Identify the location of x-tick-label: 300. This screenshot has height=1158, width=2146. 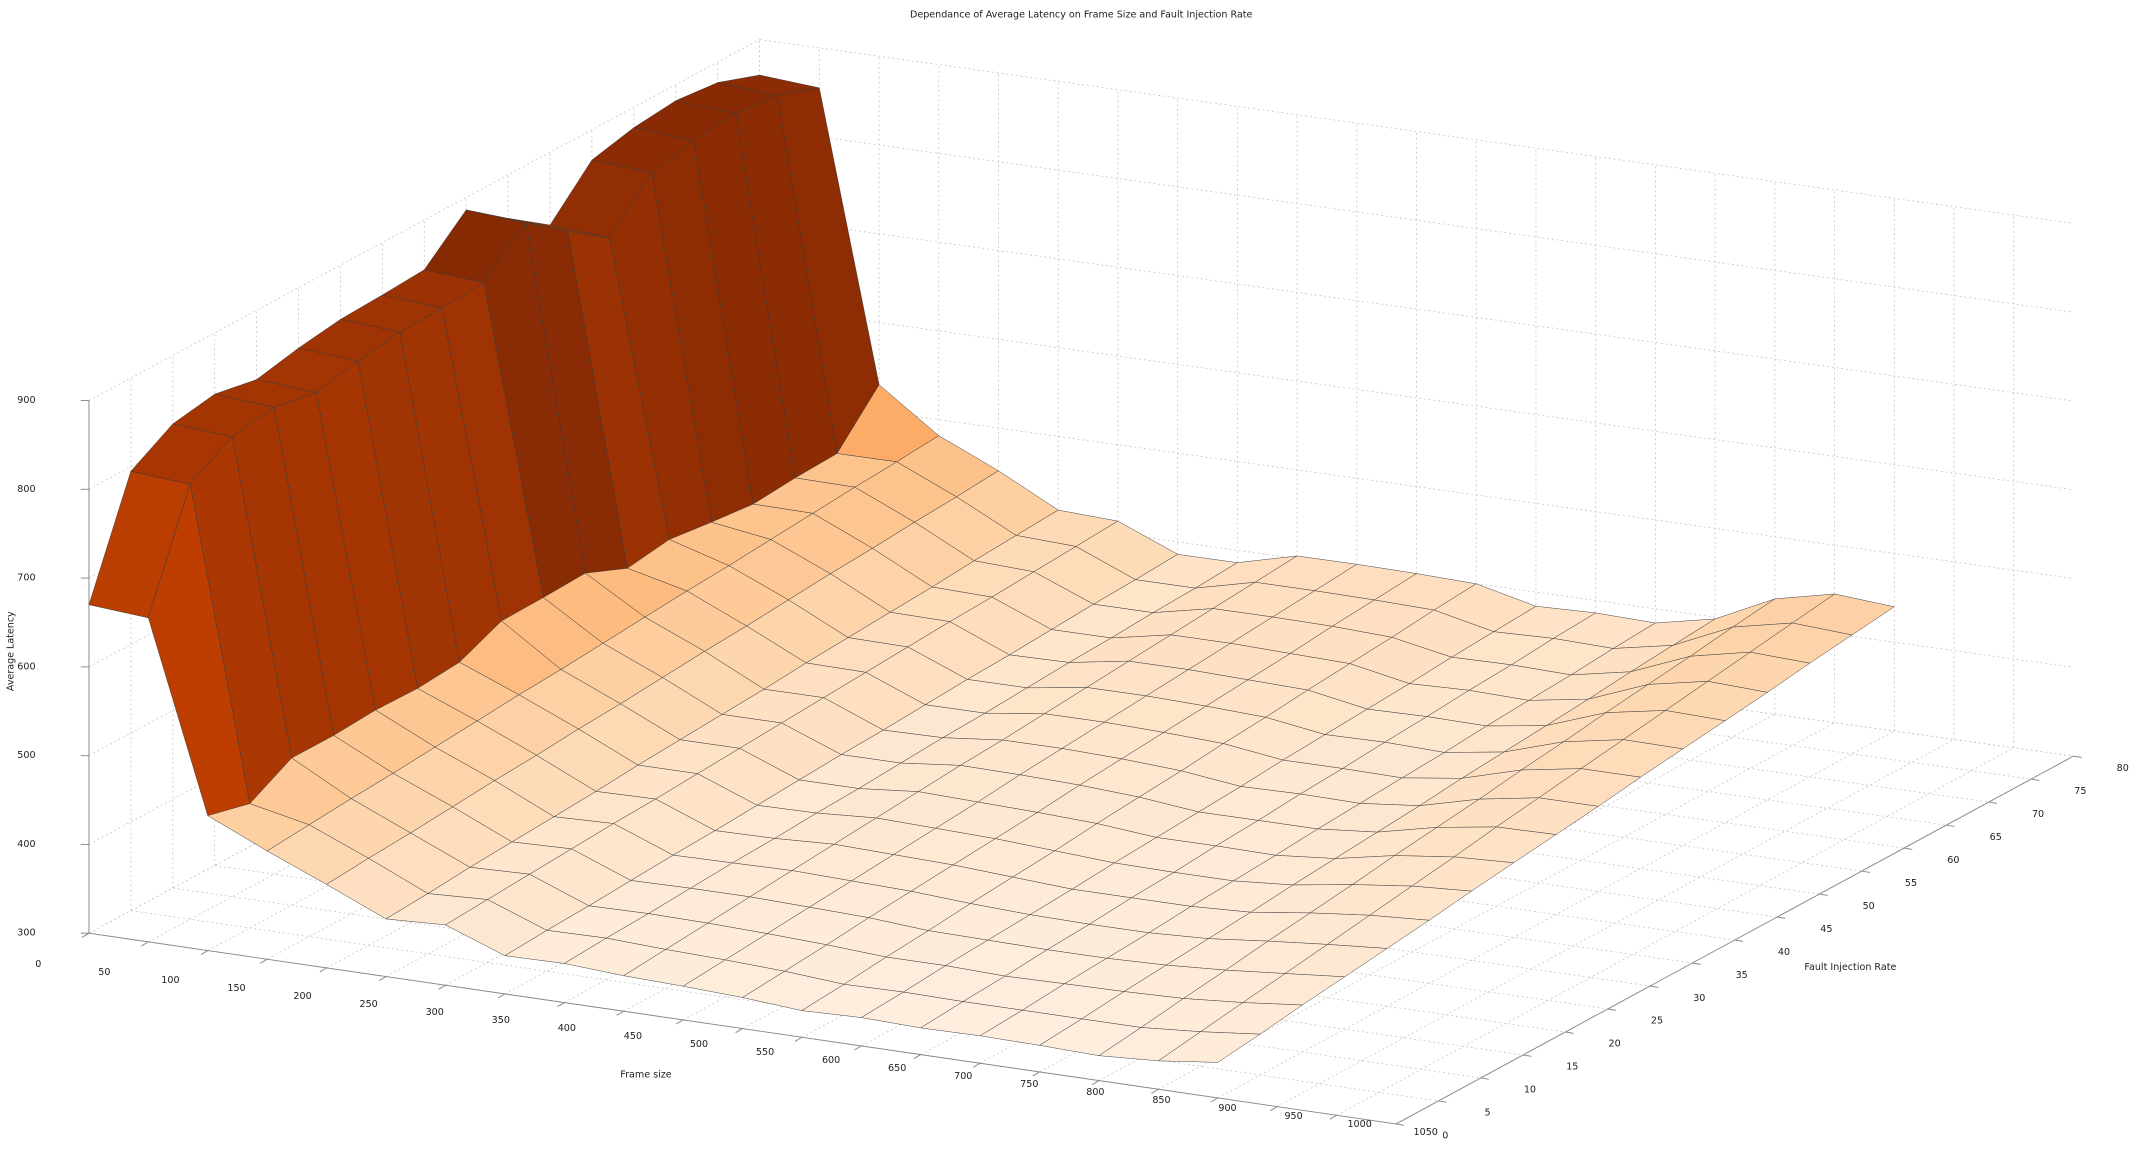
(435, 1012).